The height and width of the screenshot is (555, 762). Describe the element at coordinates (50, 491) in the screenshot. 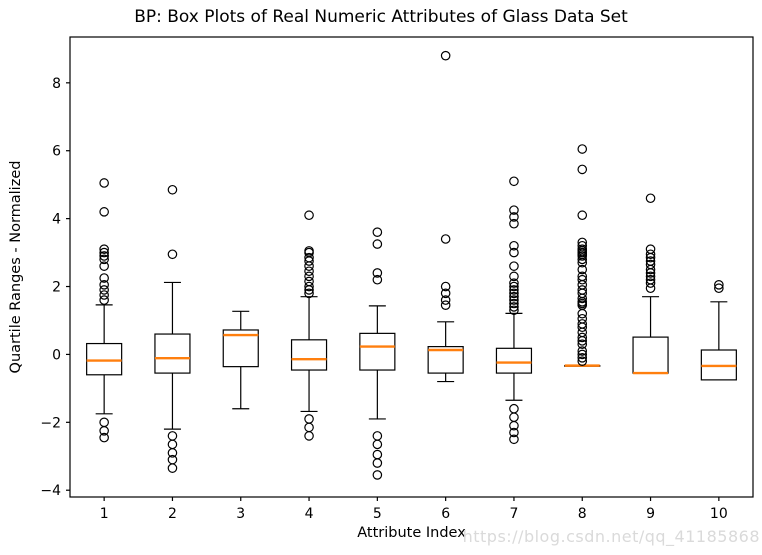

I see `y-tick-label: −4` at that location.